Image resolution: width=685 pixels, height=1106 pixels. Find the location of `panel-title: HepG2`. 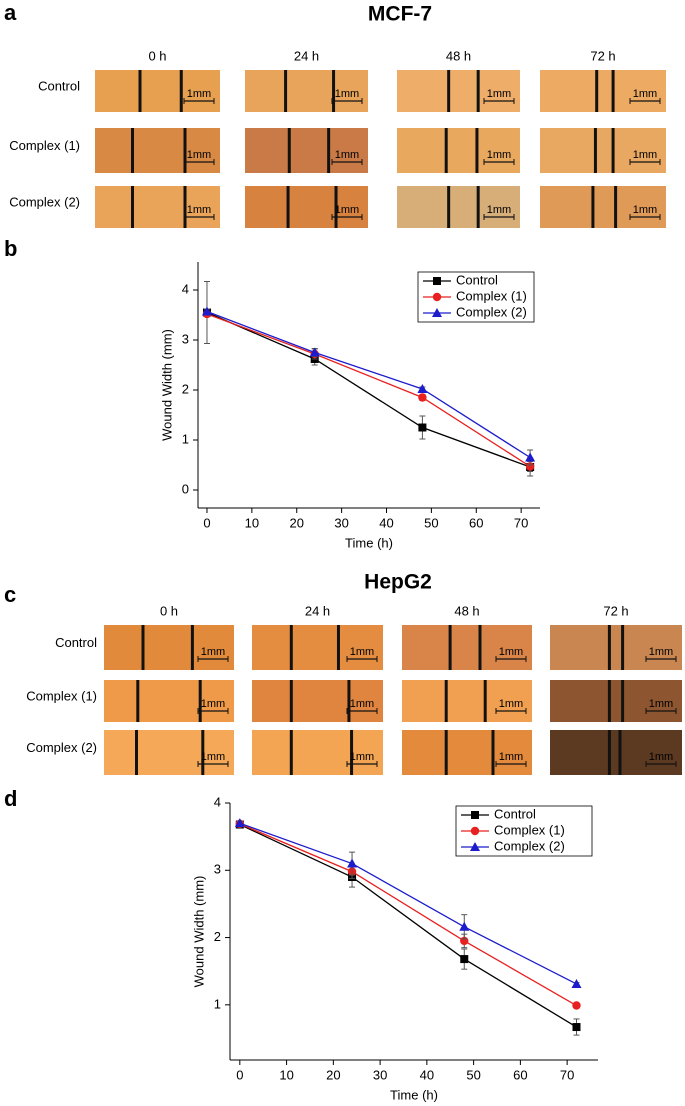

panel-title: HepG2 is located at coordinates (398, 582).